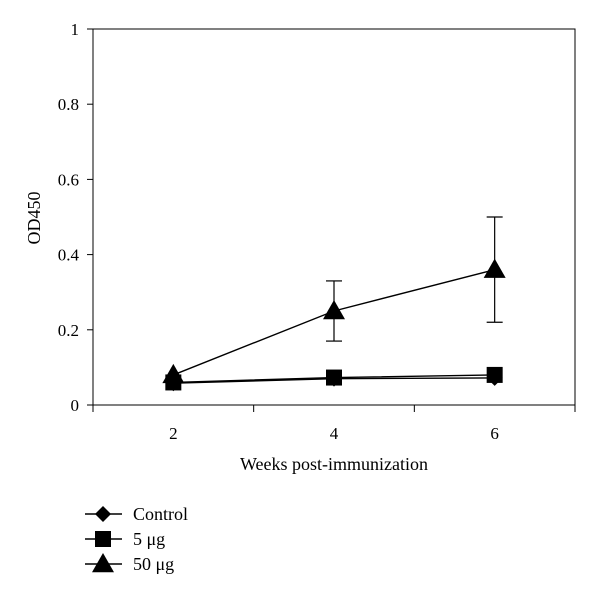 Image resolution: width=600 pixels, height=598 pixels. I want to click on legend-label: 5 μg, so click(149, 539).